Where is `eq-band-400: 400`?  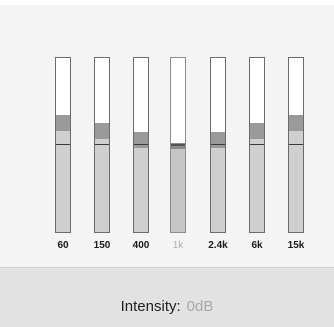 eq-band-400: 400 is located at coordinates (141, 136).